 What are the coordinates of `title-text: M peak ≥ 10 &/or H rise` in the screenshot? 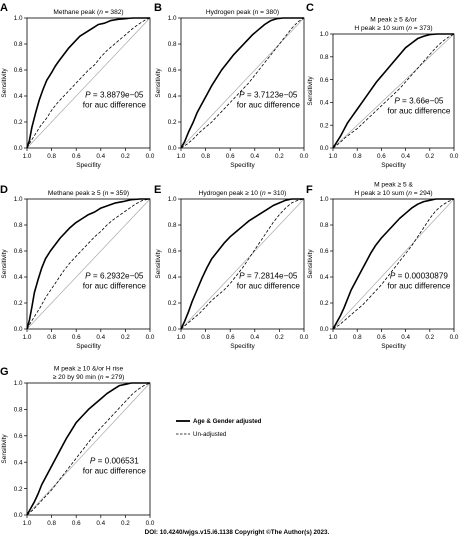 It's located at (89, 369).